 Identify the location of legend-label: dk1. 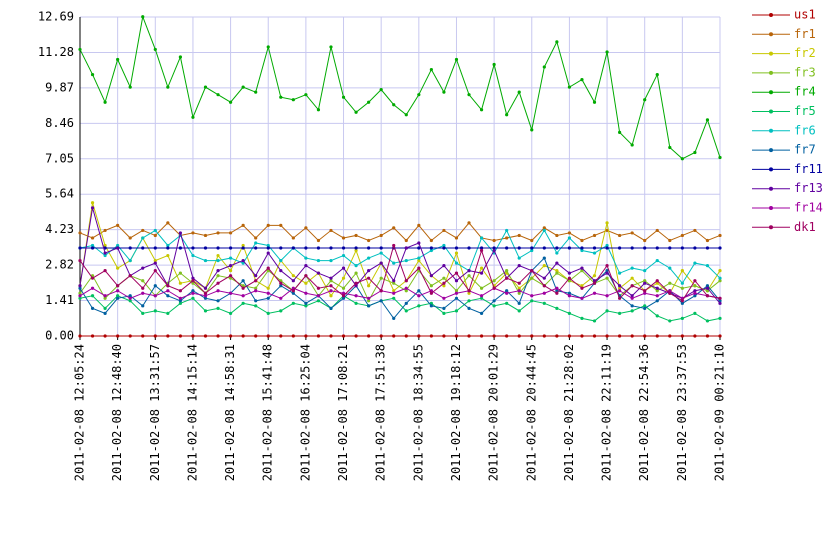
(805, 227).